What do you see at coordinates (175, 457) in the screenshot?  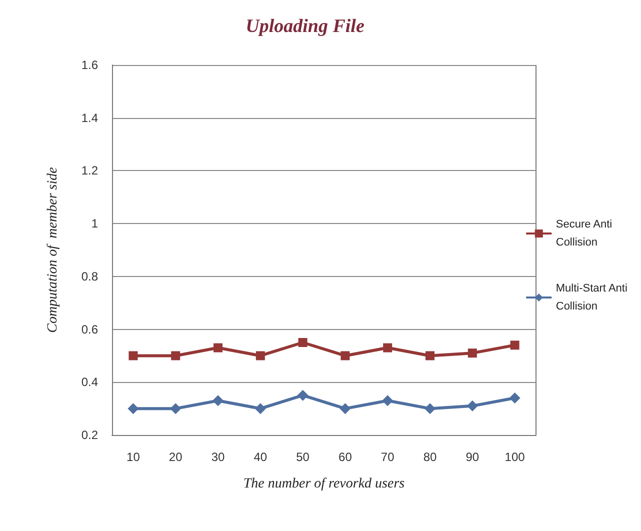 I see `x-tick-label: 20` at bounding box center [175, 457].